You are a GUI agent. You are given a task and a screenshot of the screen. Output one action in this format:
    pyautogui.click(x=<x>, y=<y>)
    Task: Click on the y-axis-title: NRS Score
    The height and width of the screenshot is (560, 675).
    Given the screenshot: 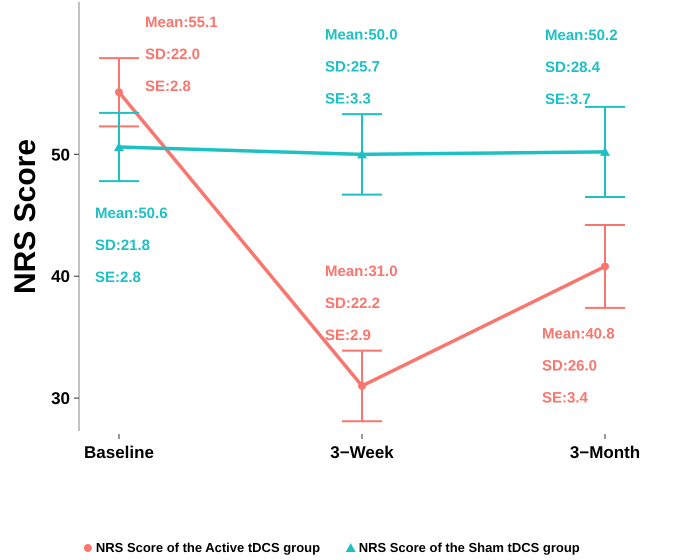 What is the action you would take?
    pyautogui.click(x=25, y=216)
    